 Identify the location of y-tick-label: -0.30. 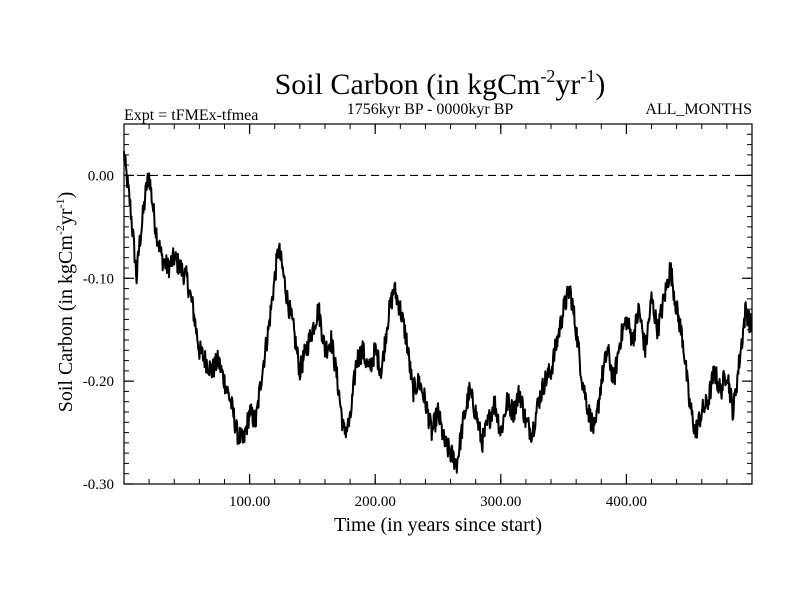
(98, 485).